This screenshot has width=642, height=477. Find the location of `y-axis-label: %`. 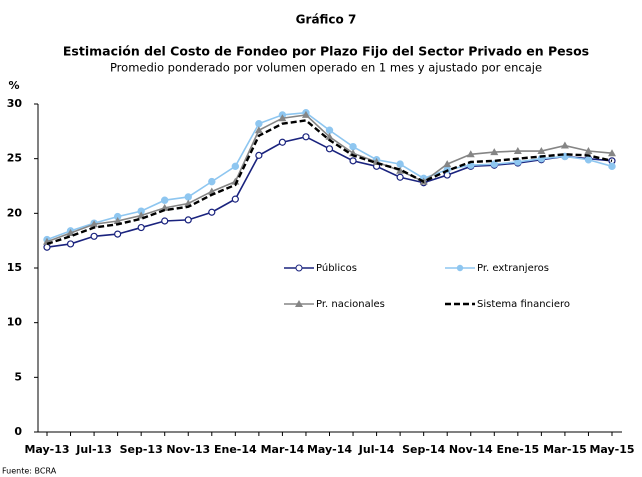

y-axis-label: % is located at coordinates (13, 85).